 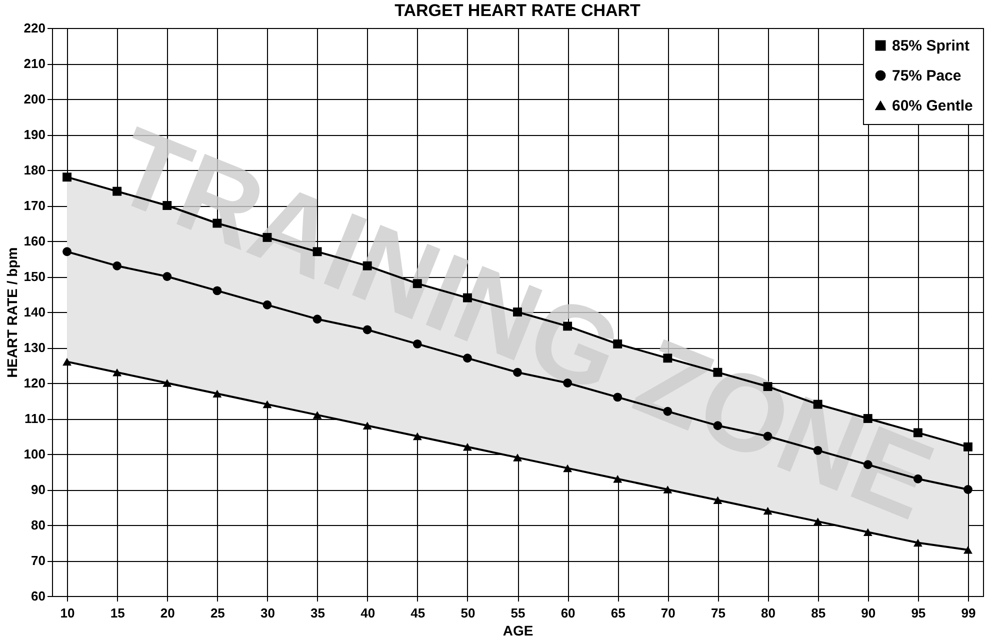 What do you see at coordinates (35, 170) in the screenshot?
I see `y-tick-label: 180` at bounding box center [35, 170].